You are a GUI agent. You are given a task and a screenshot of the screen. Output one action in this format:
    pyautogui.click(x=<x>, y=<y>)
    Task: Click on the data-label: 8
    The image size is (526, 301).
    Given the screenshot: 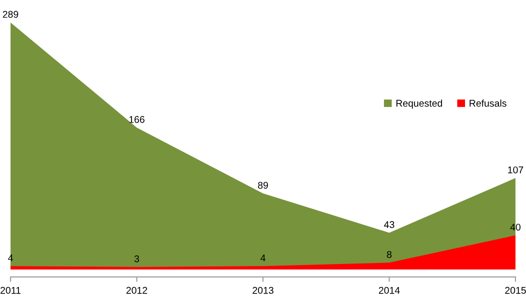 What is the action you would take?
    pyautogui.click(x=389, y=254)
    